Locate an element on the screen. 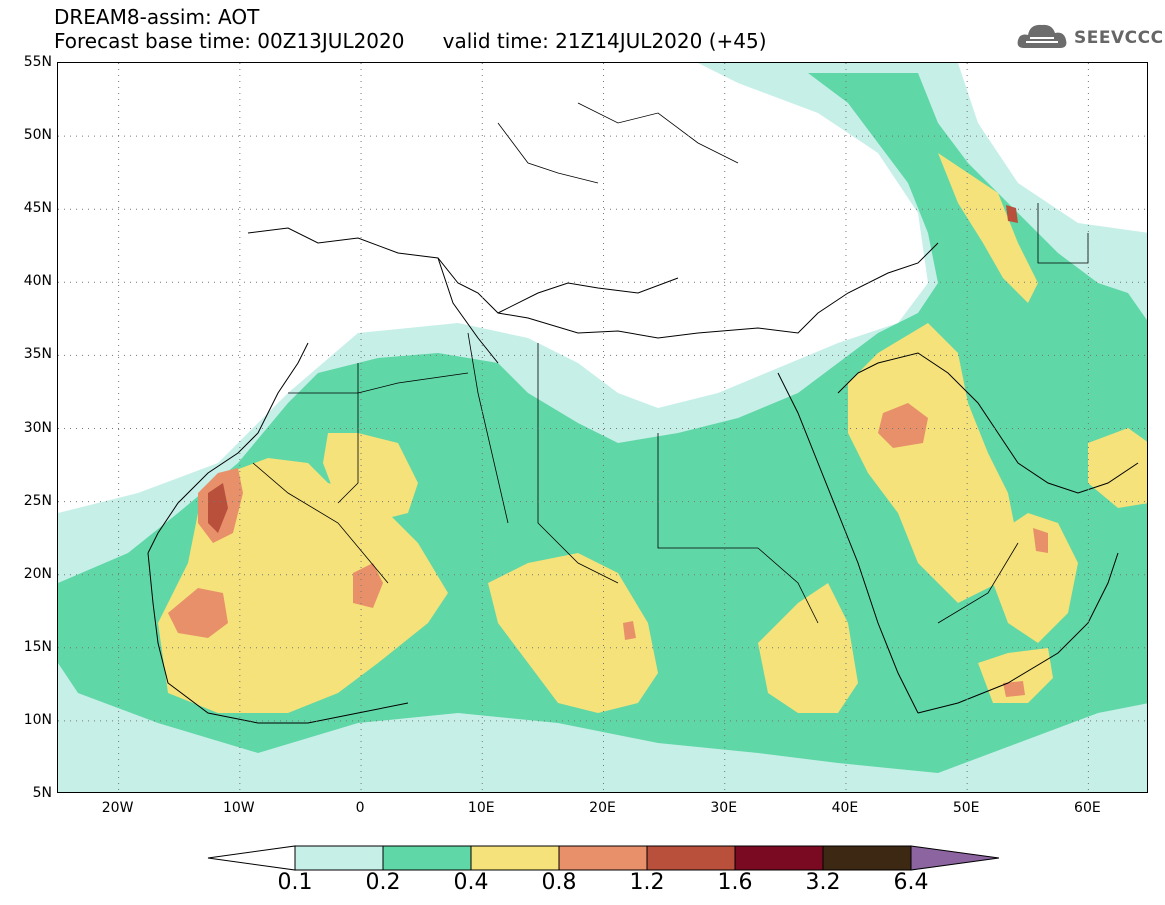 The image size is (1165, 905). longitude-label: 10E is located at coordinates (481, 808).